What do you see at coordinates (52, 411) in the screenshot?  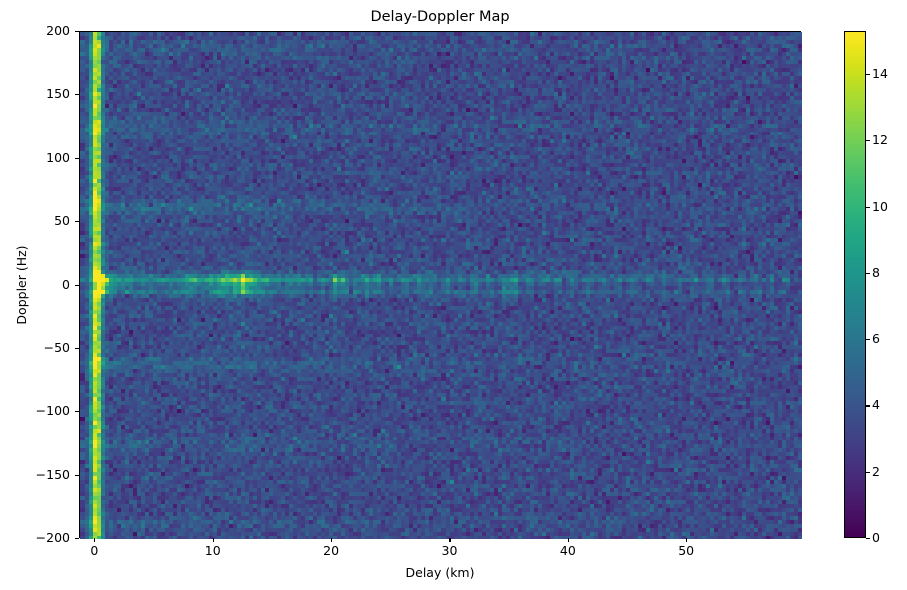 I see `y-tick-label-text: −100` at bounding box center [52, 411].